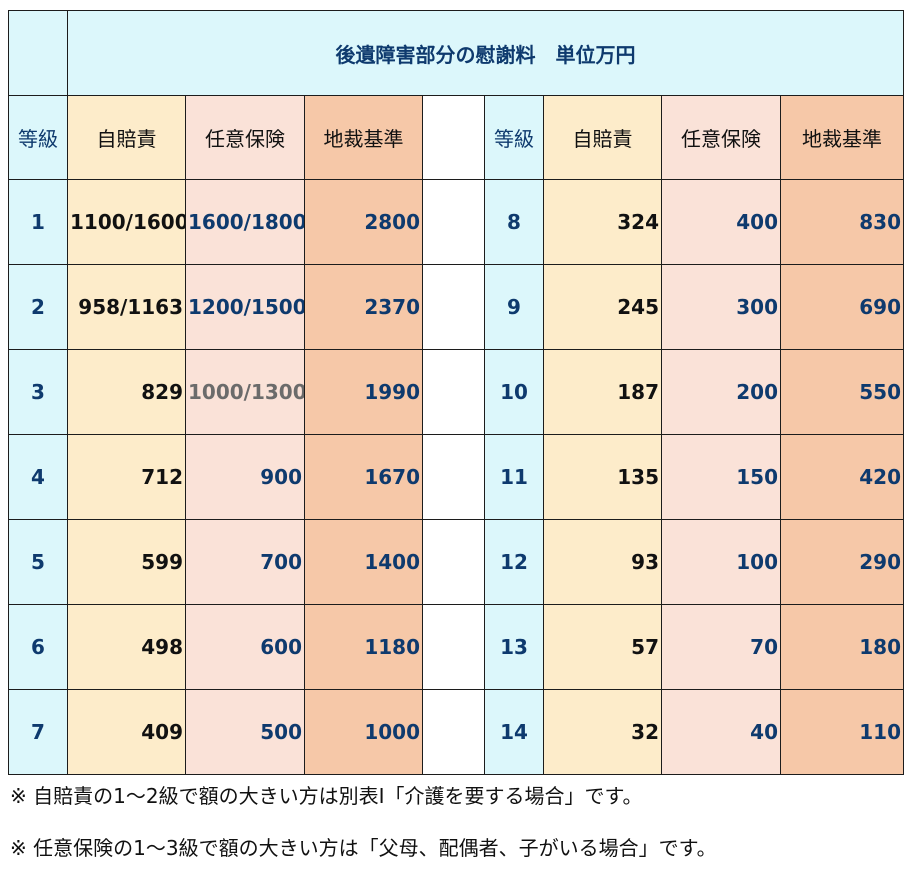  What do you see at coordinates (38, 562) in the screenshot?
I see `grade-cell: 5` at bounding box center [38, 562].